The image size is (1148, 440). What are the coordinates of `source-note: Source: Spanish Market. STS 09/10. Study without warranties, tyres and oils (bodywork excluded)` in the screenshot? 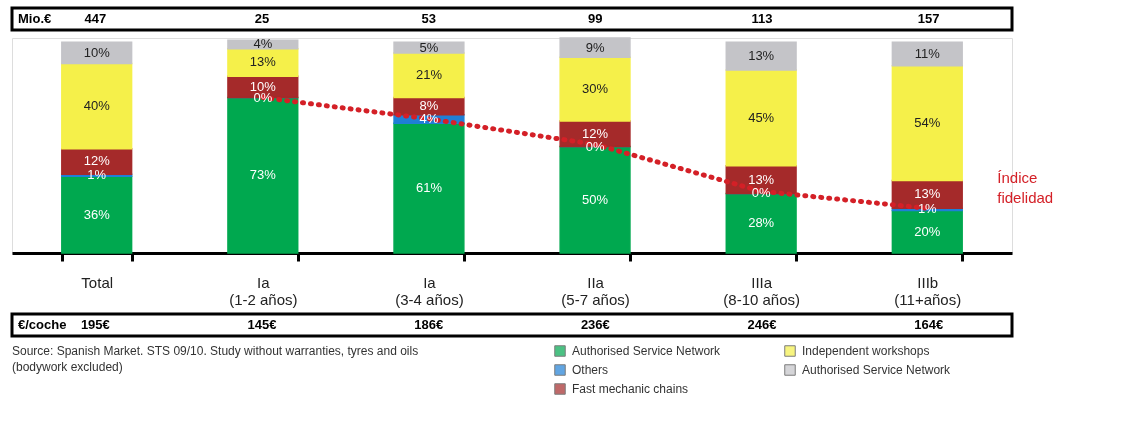 It's located at (215, 359).